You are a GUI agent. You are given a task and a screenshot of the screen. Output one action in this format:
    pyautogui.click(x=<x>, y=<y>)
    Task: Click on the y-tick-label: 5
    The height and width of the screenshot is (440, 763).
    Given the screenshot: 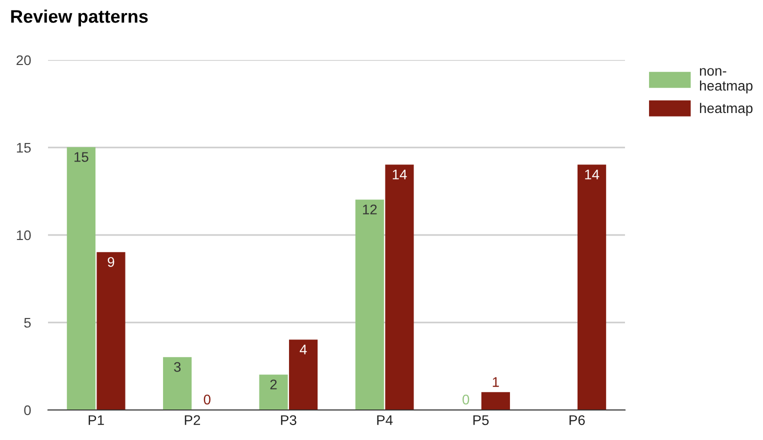 What is the action you would take?
    pyautogui.click(x=27, y=323)
    